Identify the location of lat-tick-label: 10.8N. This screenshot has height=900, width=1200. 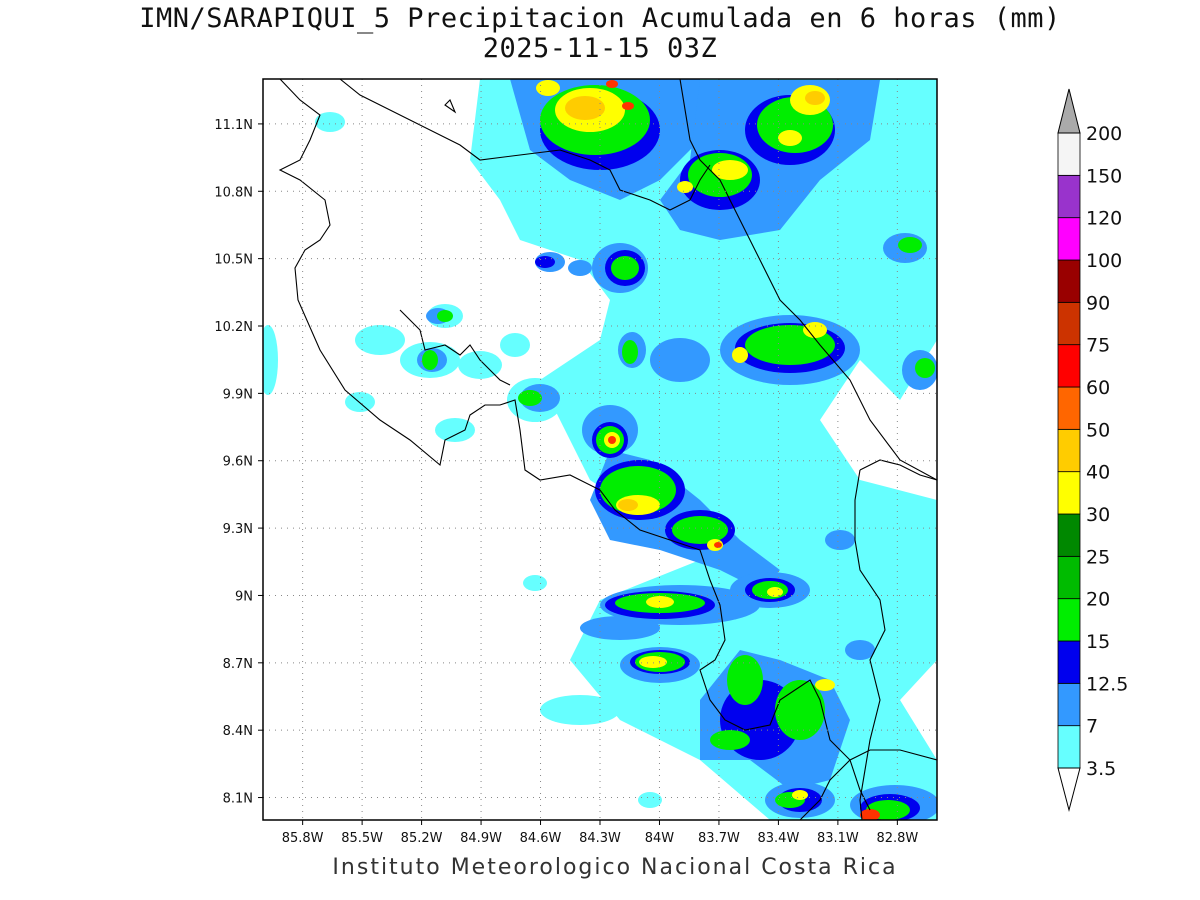
(233, 192).